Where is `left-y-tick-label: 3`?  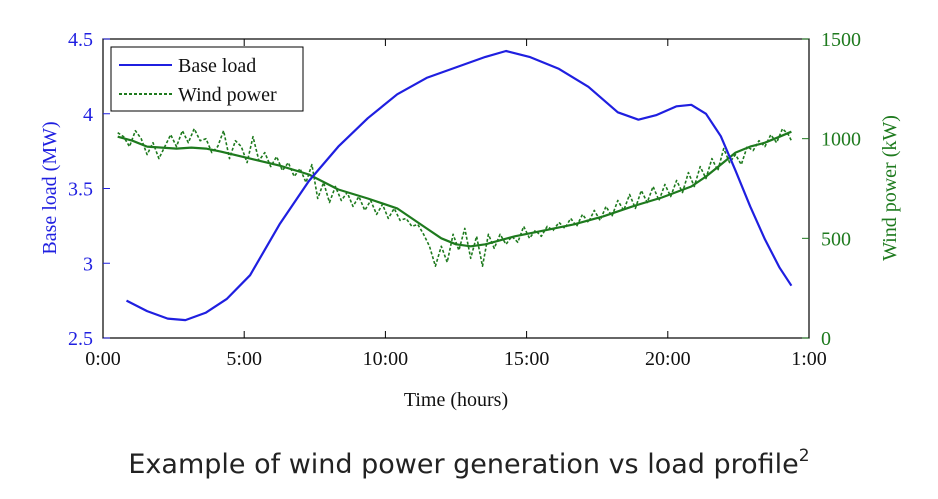 left-y-tick-label: 3 is located at coordinates (88, 264).